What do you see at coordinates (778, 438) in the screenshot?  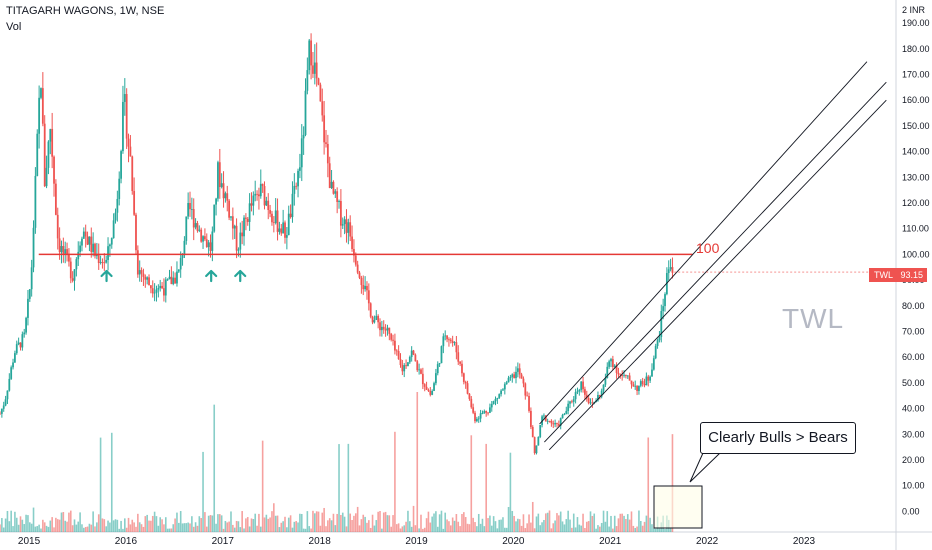 I see `callout-box: Clearly Bulls > Bears` at bounding box center [778, 438].